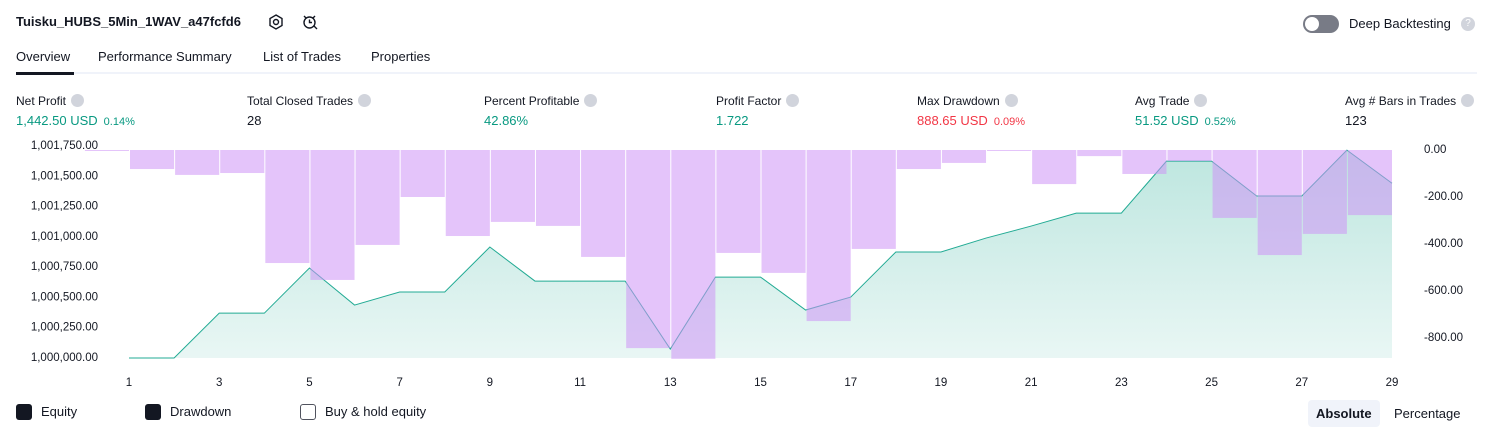 This screenshot has height=438, width=1494. I want to click on x-tick-label: 23, so click(1121, 383).